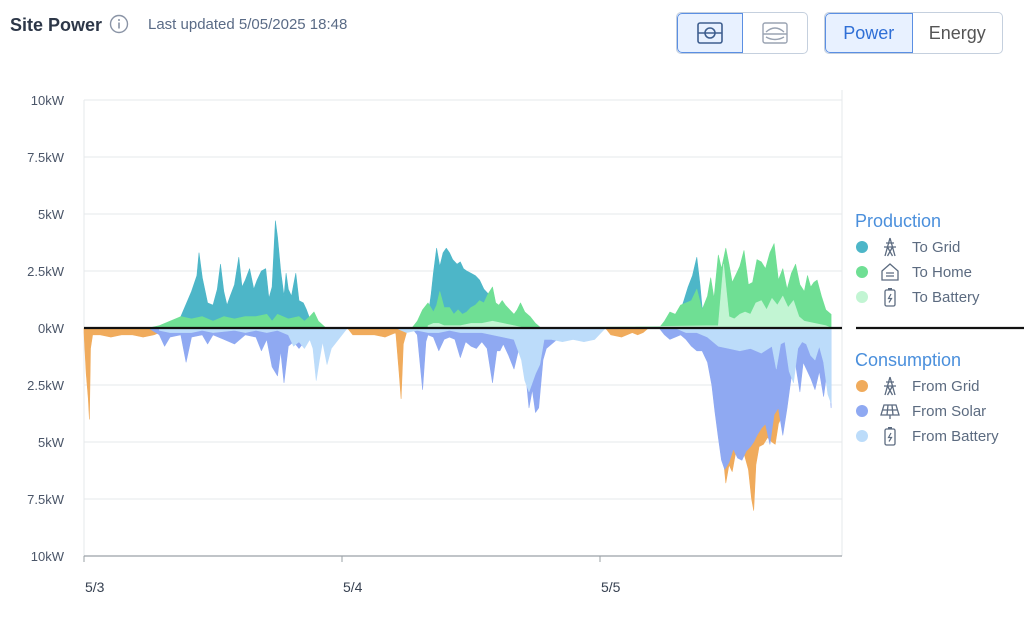 This screenshot has width=1024, height=623. Describe the element at coordinates (495, 365) in the screenshot. I see `from-battery-area` at that location.